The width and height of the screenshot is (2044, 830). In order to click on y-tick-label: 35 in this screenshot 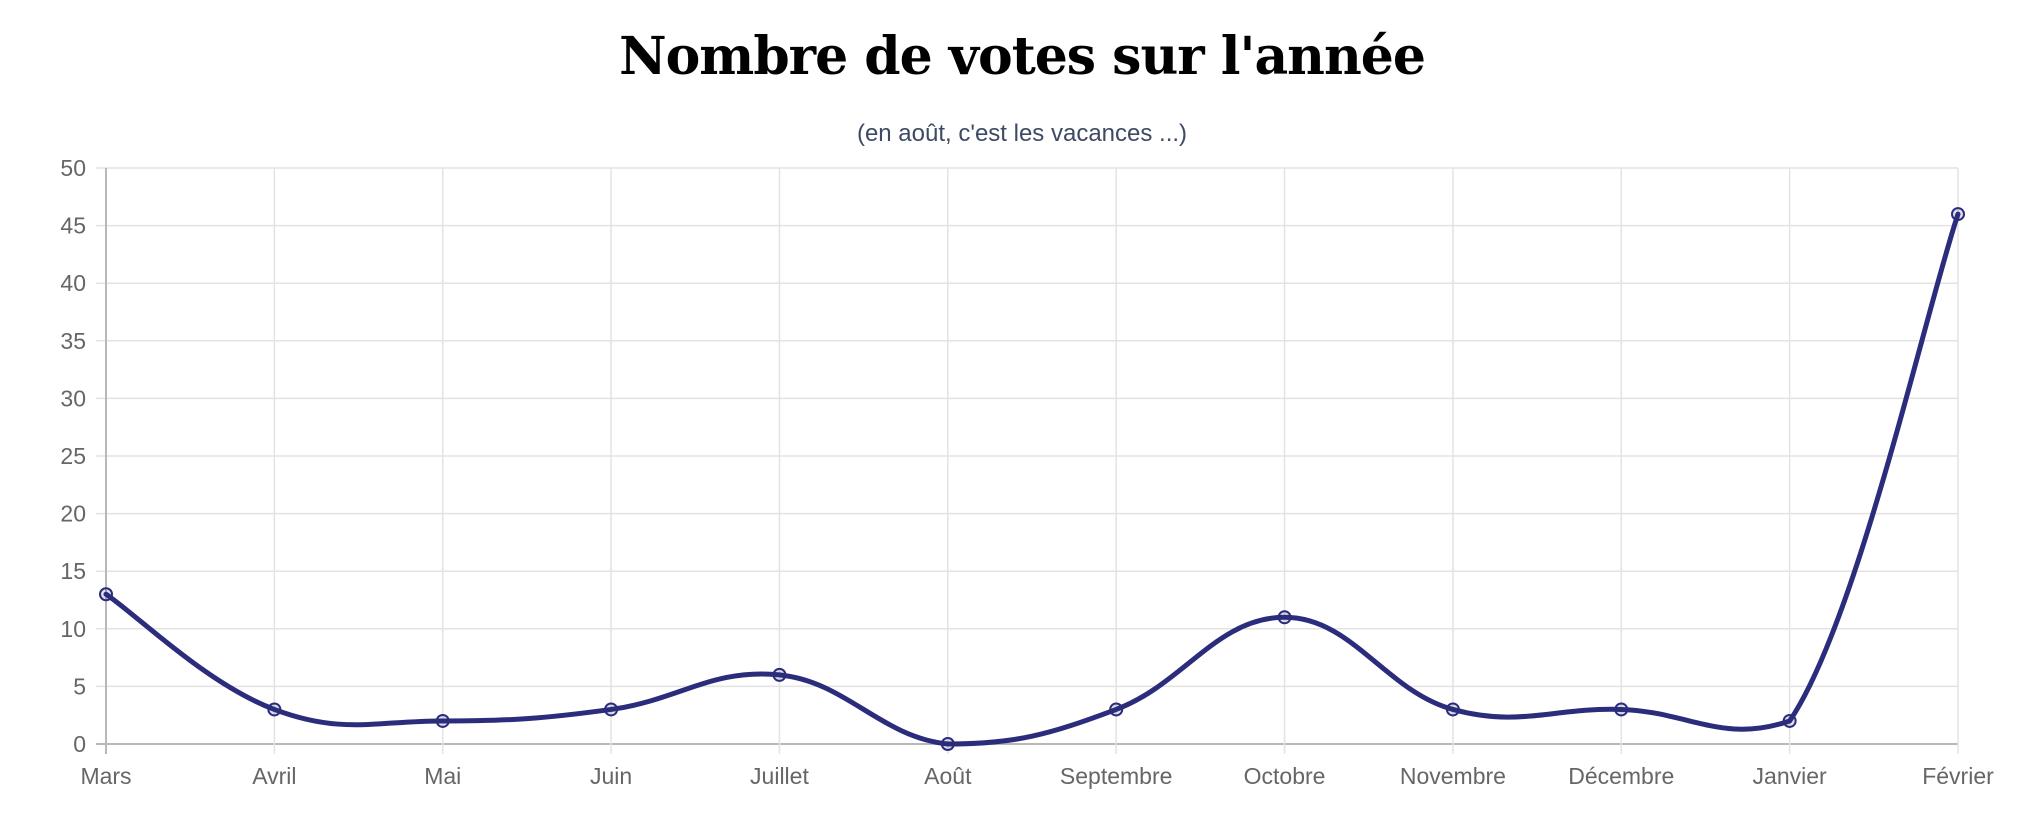, I will do `click(73, 341)`.